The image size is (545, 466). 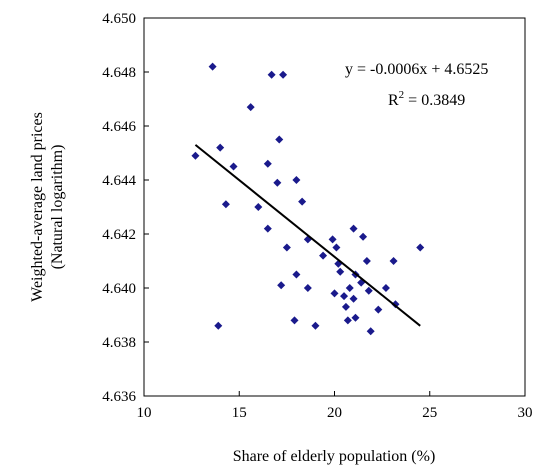 What do you see at coordinates (119, 343) in the screenshot?
I see `y-tick-label: 4.638` at bounding box center [119, 343].